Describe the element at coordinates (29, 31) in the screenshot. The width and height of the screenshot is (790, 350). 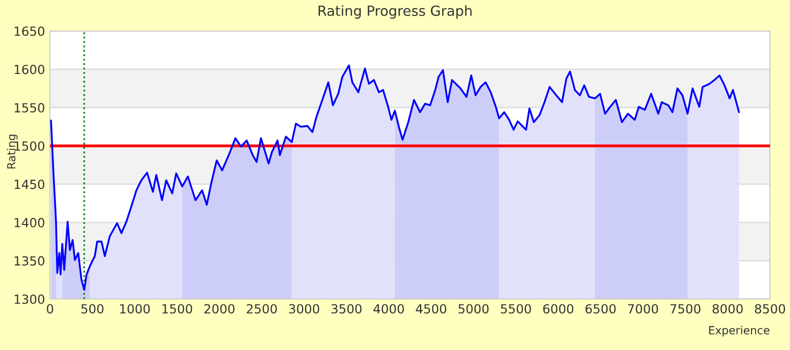
I see `y-tick-label: 1650` at that location.